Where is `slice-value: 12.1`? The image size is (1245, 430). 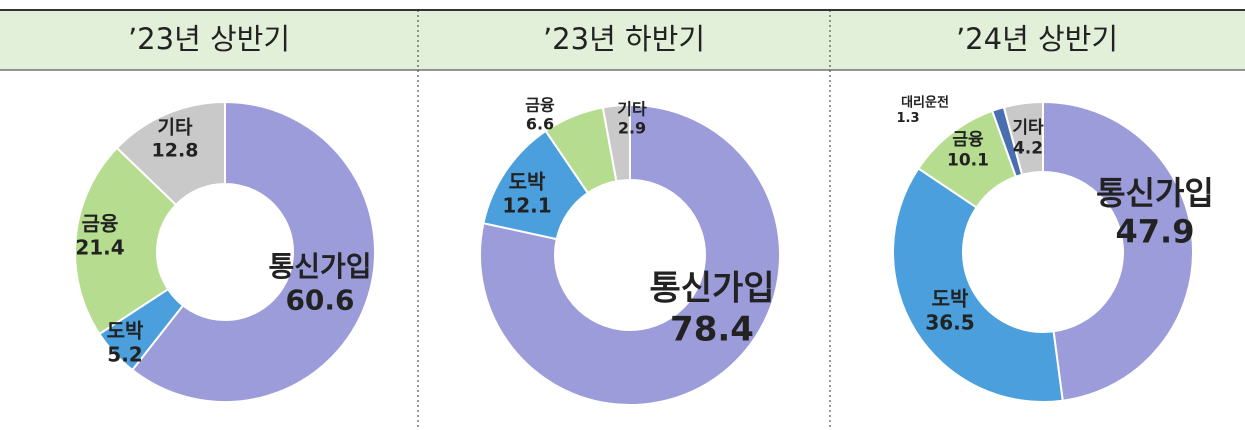 slice-value: 12.1 is located at coordinates (526, 206).